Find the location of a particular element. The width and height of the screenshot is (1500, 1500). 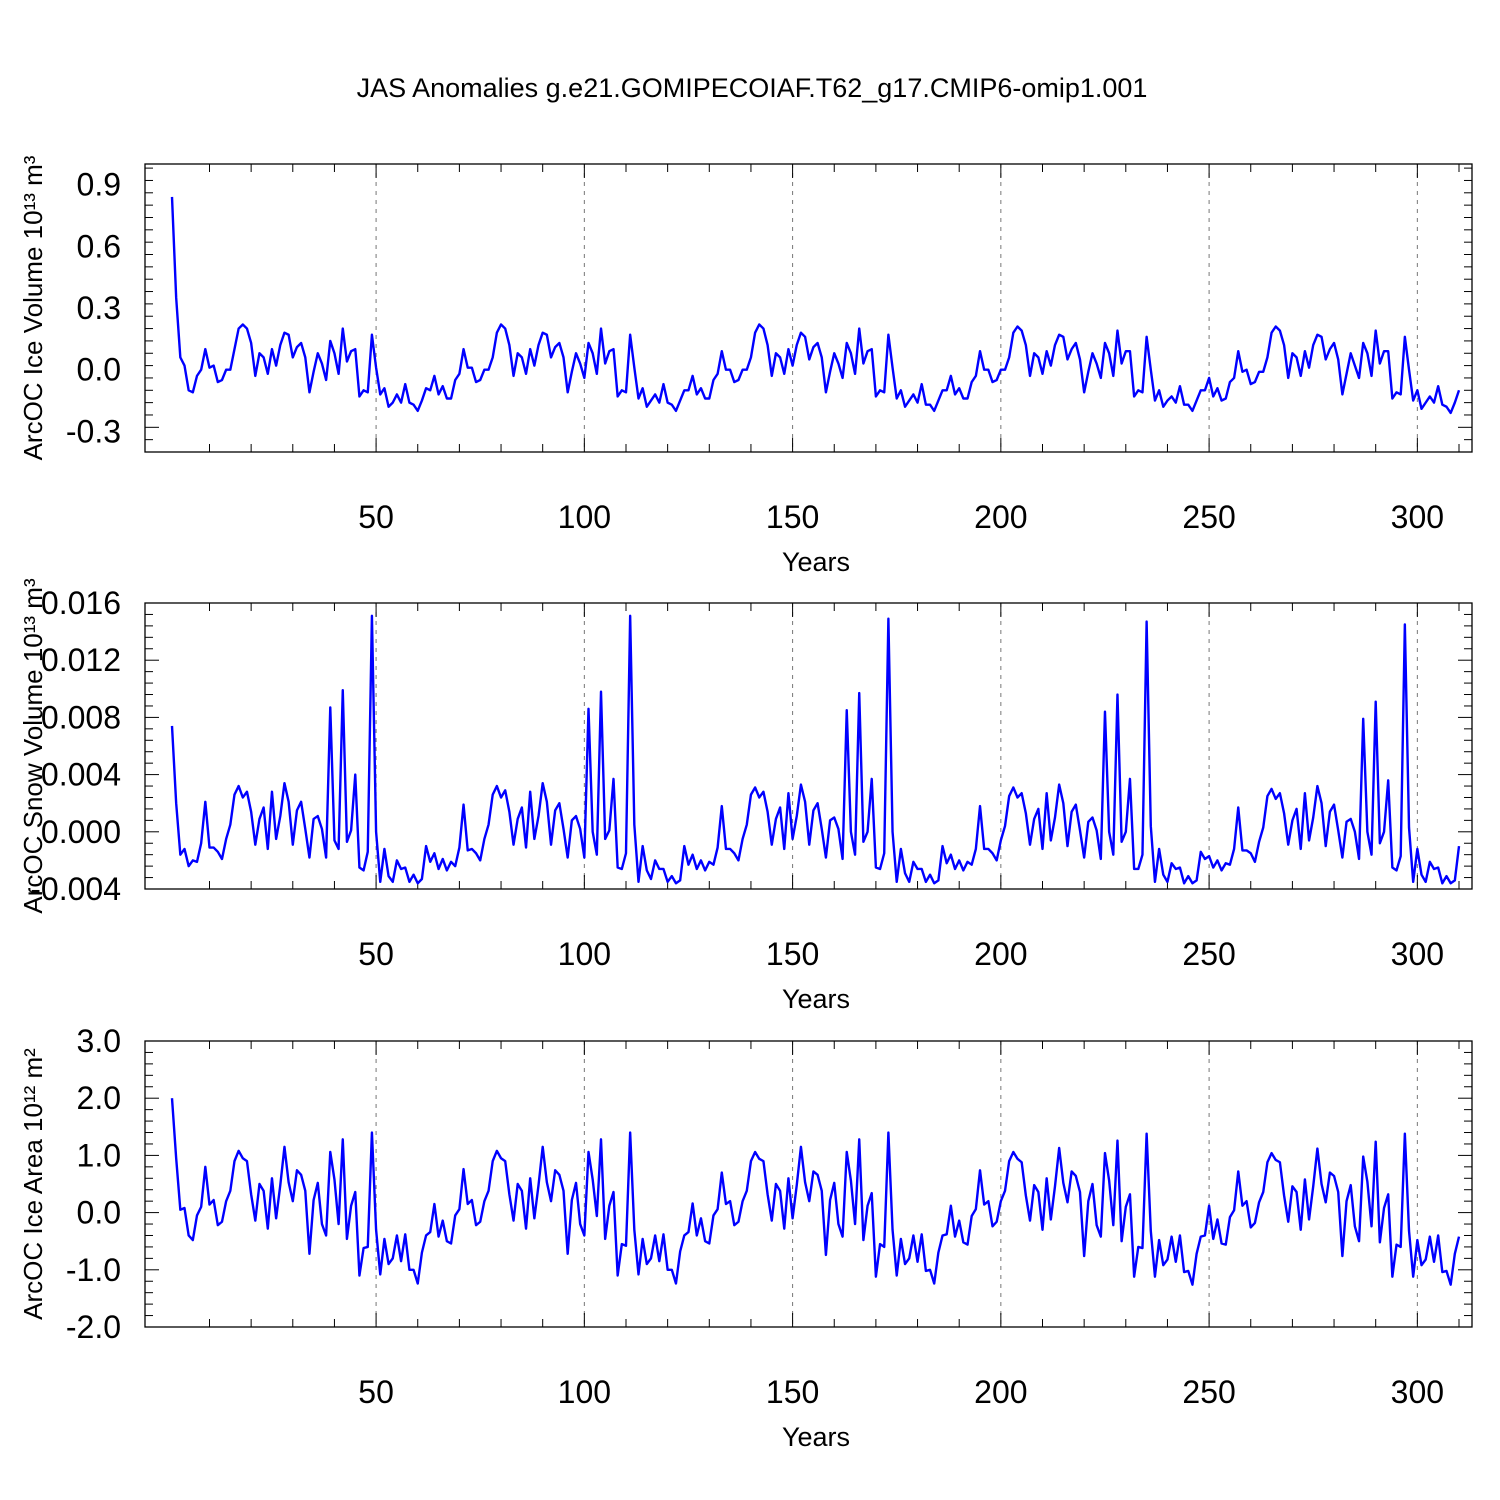

y-tick-label: -2.0 is located at coordinates (93, 1327).